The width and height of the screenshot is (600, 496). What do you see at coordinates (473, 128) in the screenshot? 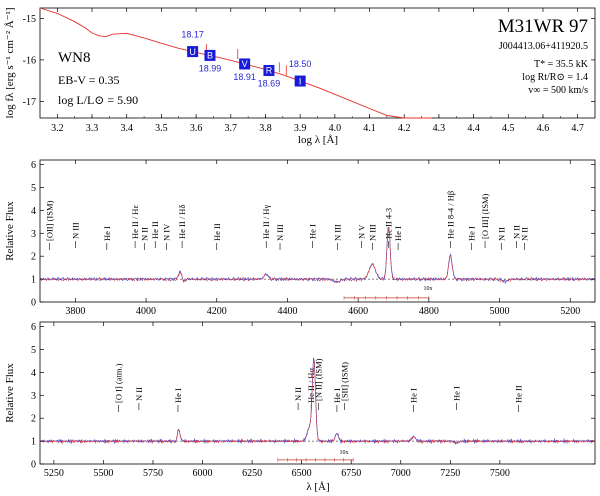
I see `sed-xtick-label: 4.4` at bounding box center [473, 128].